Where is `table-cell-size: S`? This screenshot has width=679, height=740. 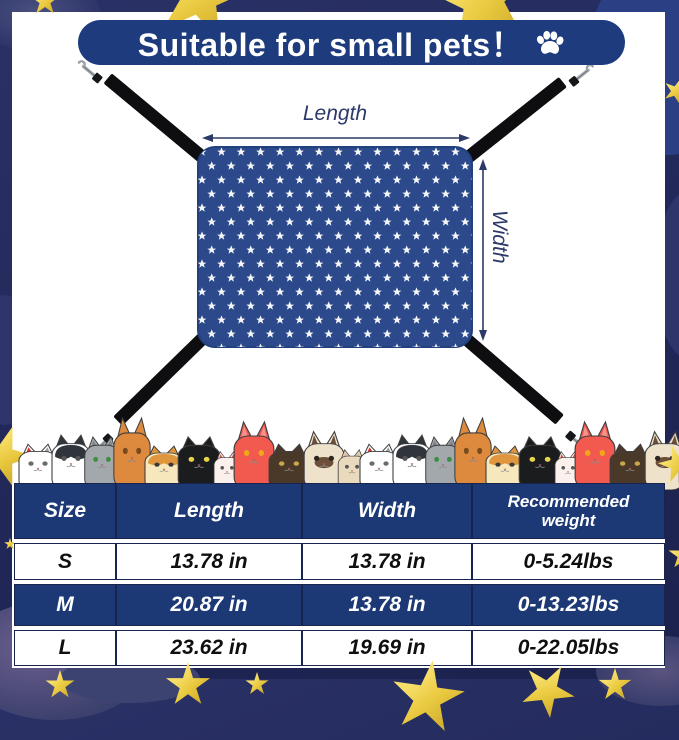 table-cell-size: S is located at coordinates (65, 561).